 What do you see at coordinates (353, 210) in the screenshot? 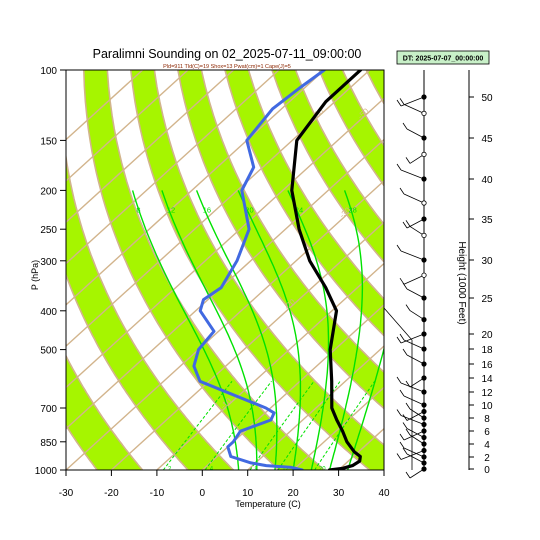
I see `moist-adiabat-label: 28` at bounding box center [353, 210].